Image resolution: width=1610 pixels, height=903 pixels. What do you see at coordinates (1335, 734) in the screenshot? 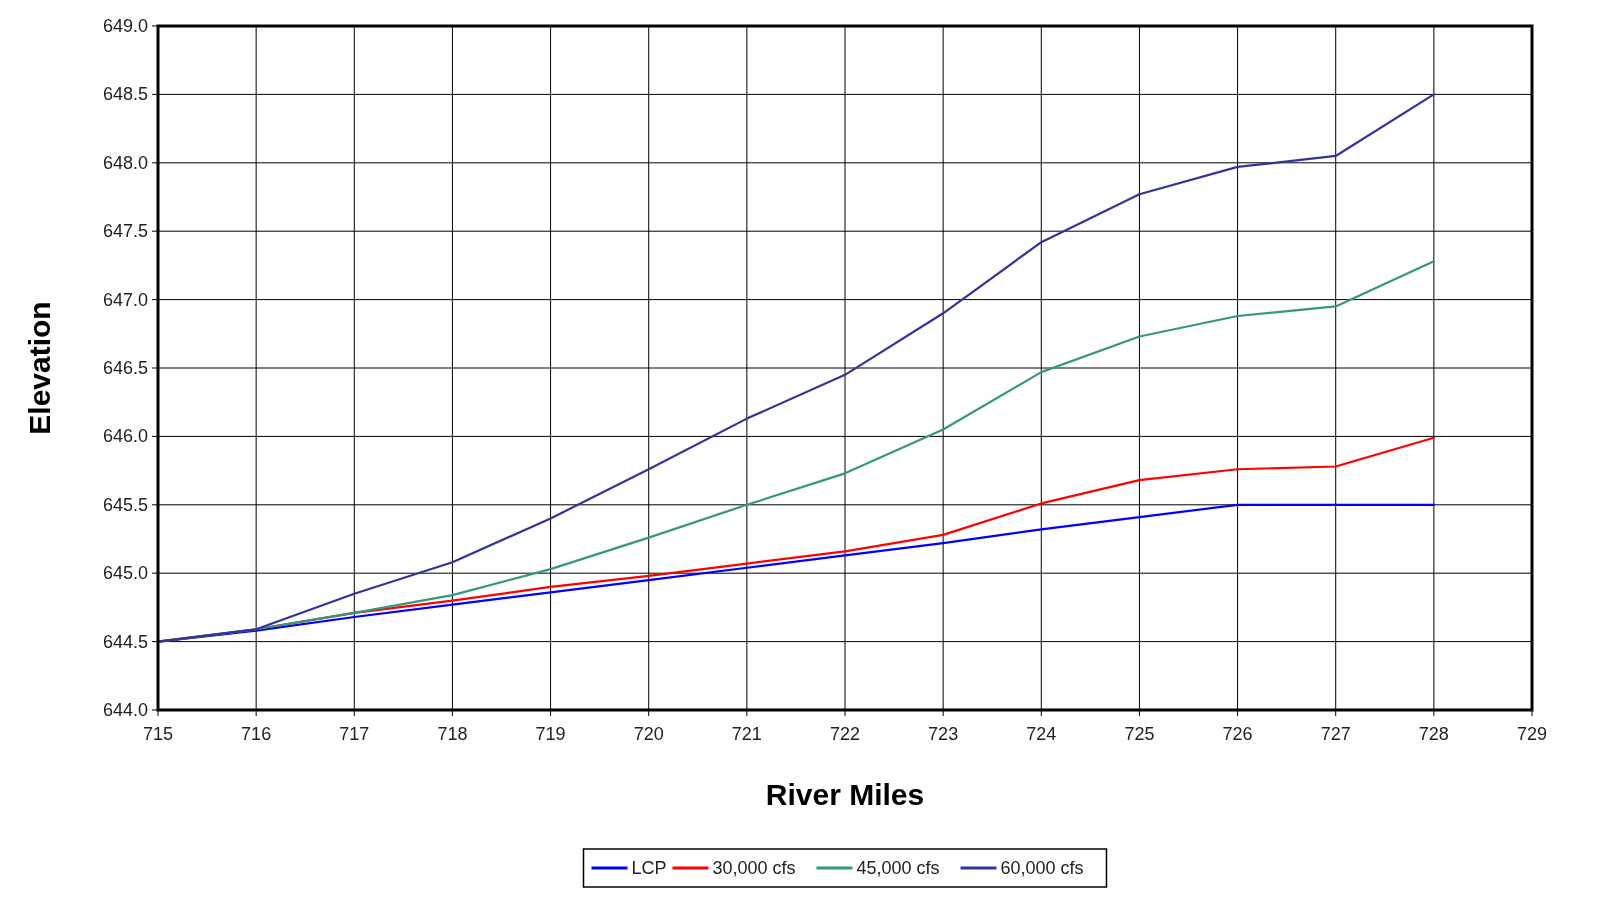
I see `x-tick-label: 727` at bounding box center [1335, 734].